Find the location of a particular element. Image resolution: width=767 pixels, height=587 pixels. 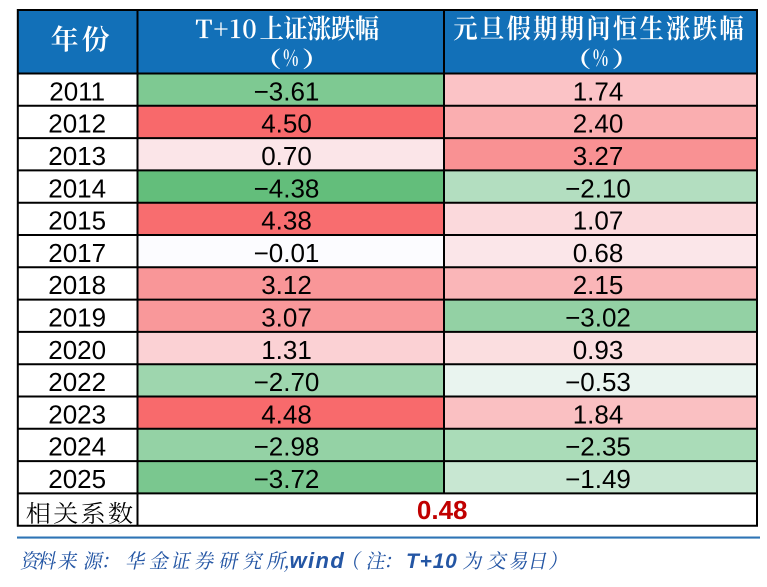

svg-text: −1.49 is located at coordinates (598, 479).